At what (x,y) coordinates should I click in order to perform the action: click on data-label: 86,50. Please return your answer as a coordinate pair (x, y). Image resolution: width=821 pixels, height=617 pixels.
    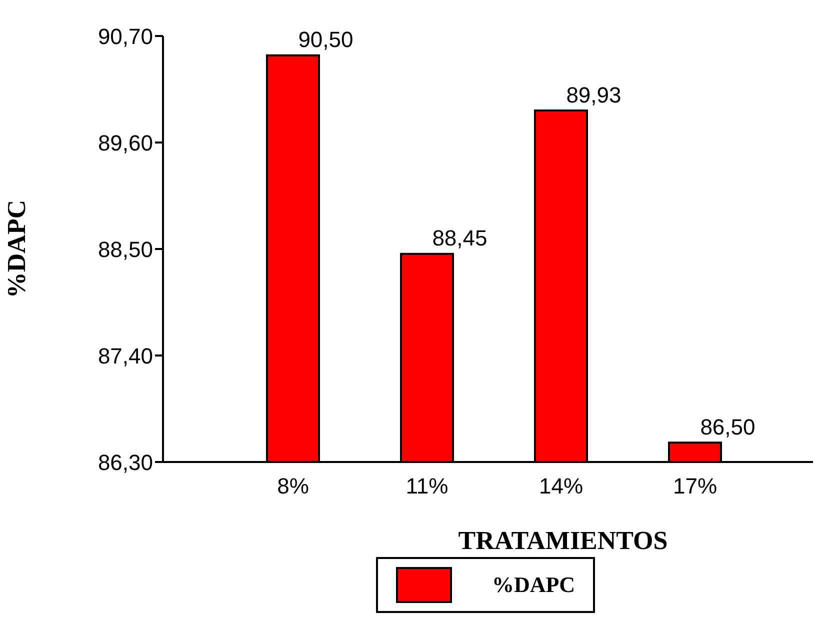
    Looking at the image, I should click on (728, 427).